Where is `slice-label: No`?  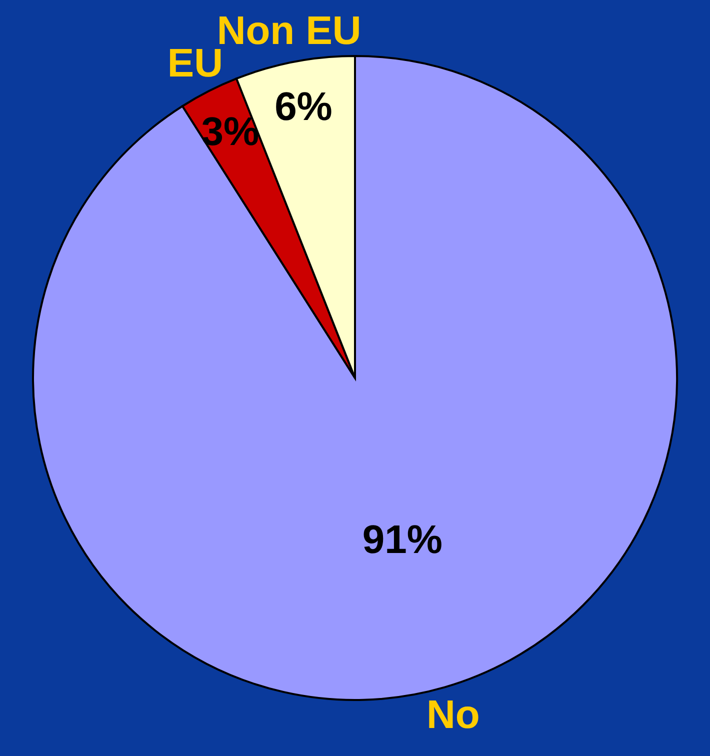 slice-label: No is located at coordinates (453, 715).